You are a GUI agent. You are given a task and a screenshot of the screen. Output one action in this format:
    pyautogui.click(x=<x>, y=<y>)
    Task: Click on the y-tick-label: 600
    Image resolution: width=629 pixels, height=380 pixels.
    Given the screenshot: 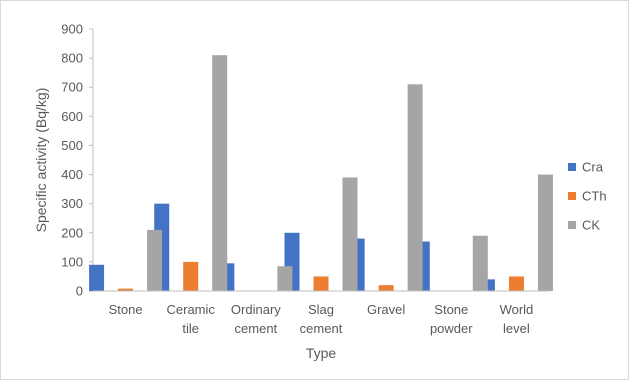 What is the action you would take?
    pyautogui.click(x=72, y=116)
    